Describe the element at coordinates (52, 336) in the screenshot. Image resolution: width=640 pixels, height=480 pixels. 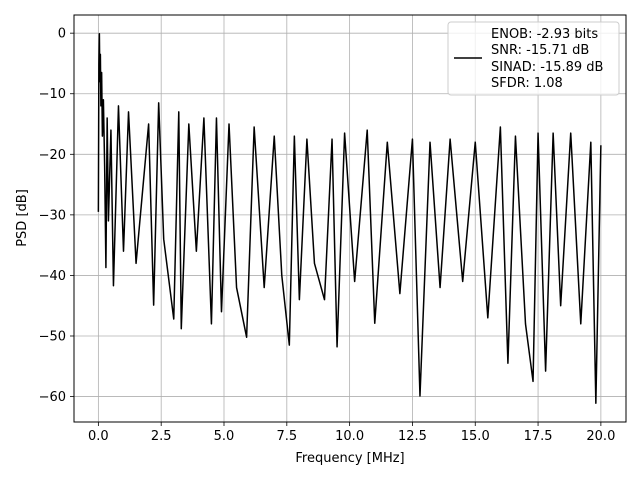
I see `y-tick-label: −50` at that location.